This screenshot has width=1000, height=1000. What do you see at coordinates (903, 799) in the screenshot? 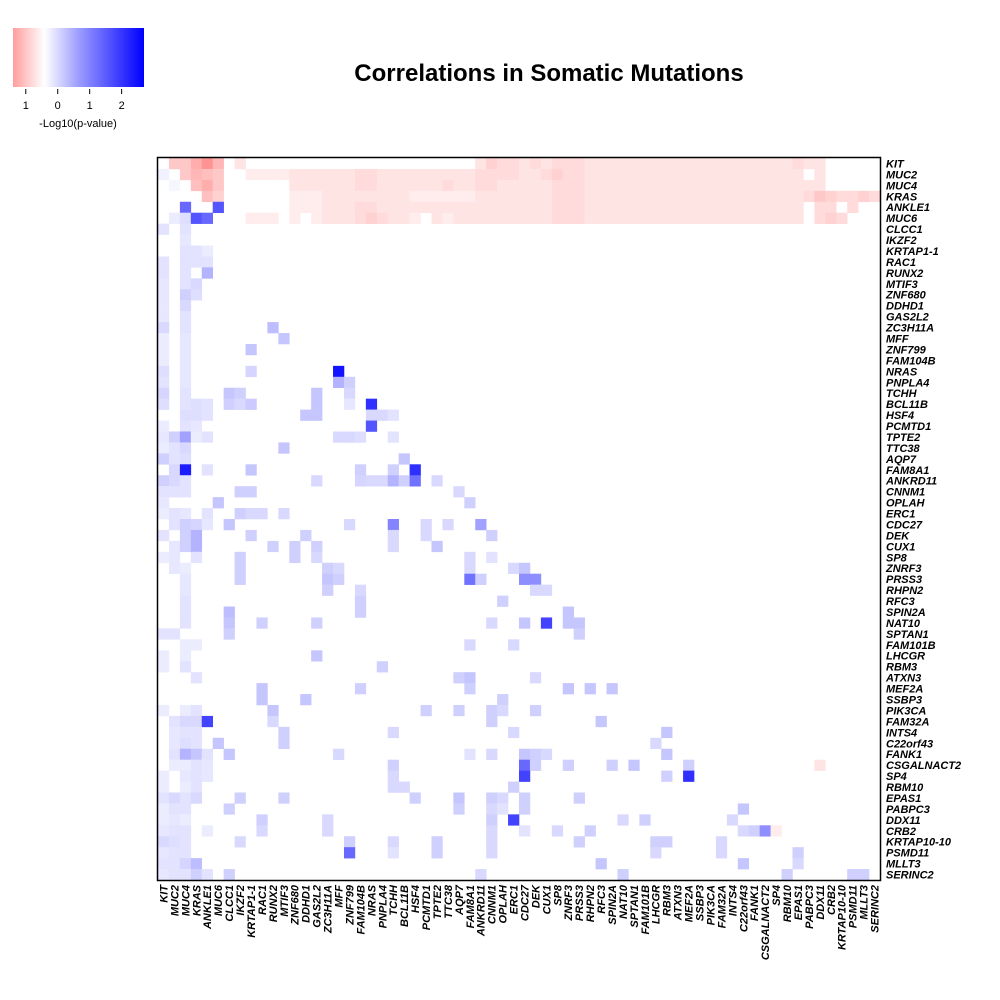
I see `row-label: EPAS1` at bounding box center [903, 799].